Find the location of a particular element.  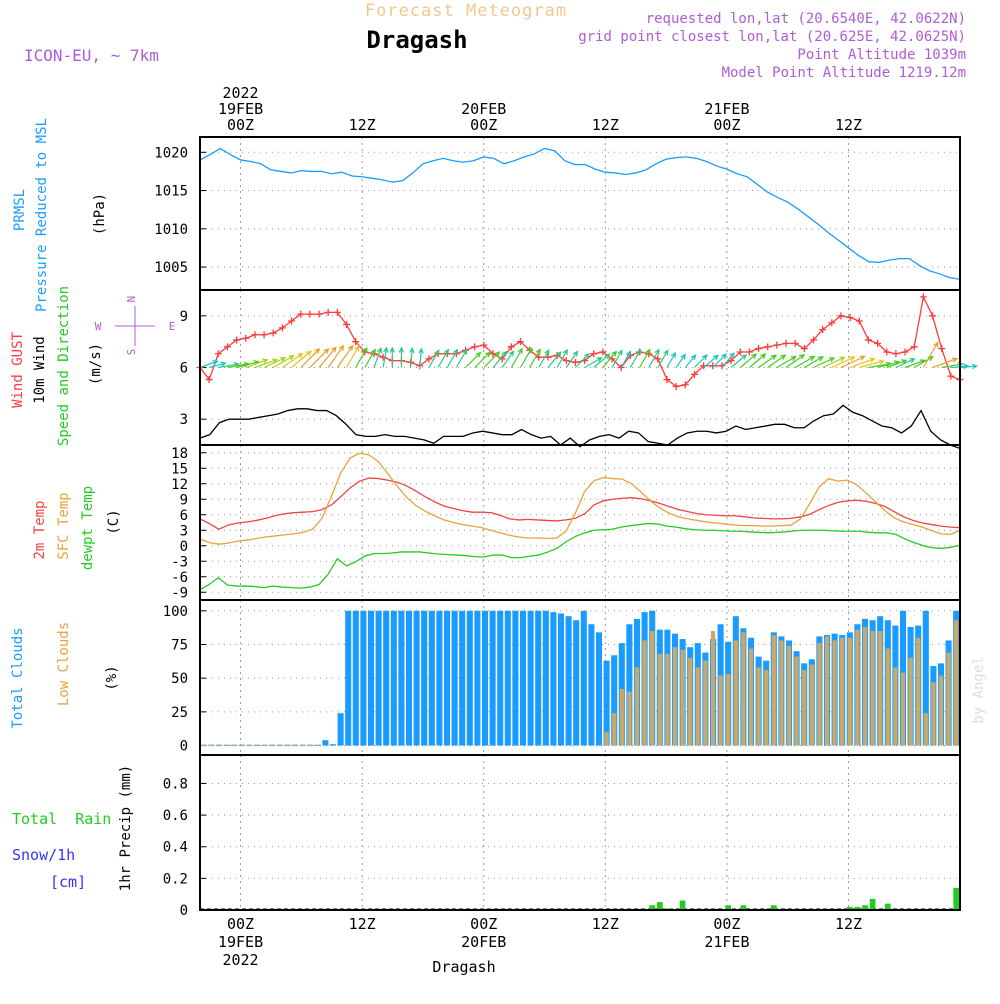

dewpt-label: dewpt Temp is located at coordinates (88, 528).